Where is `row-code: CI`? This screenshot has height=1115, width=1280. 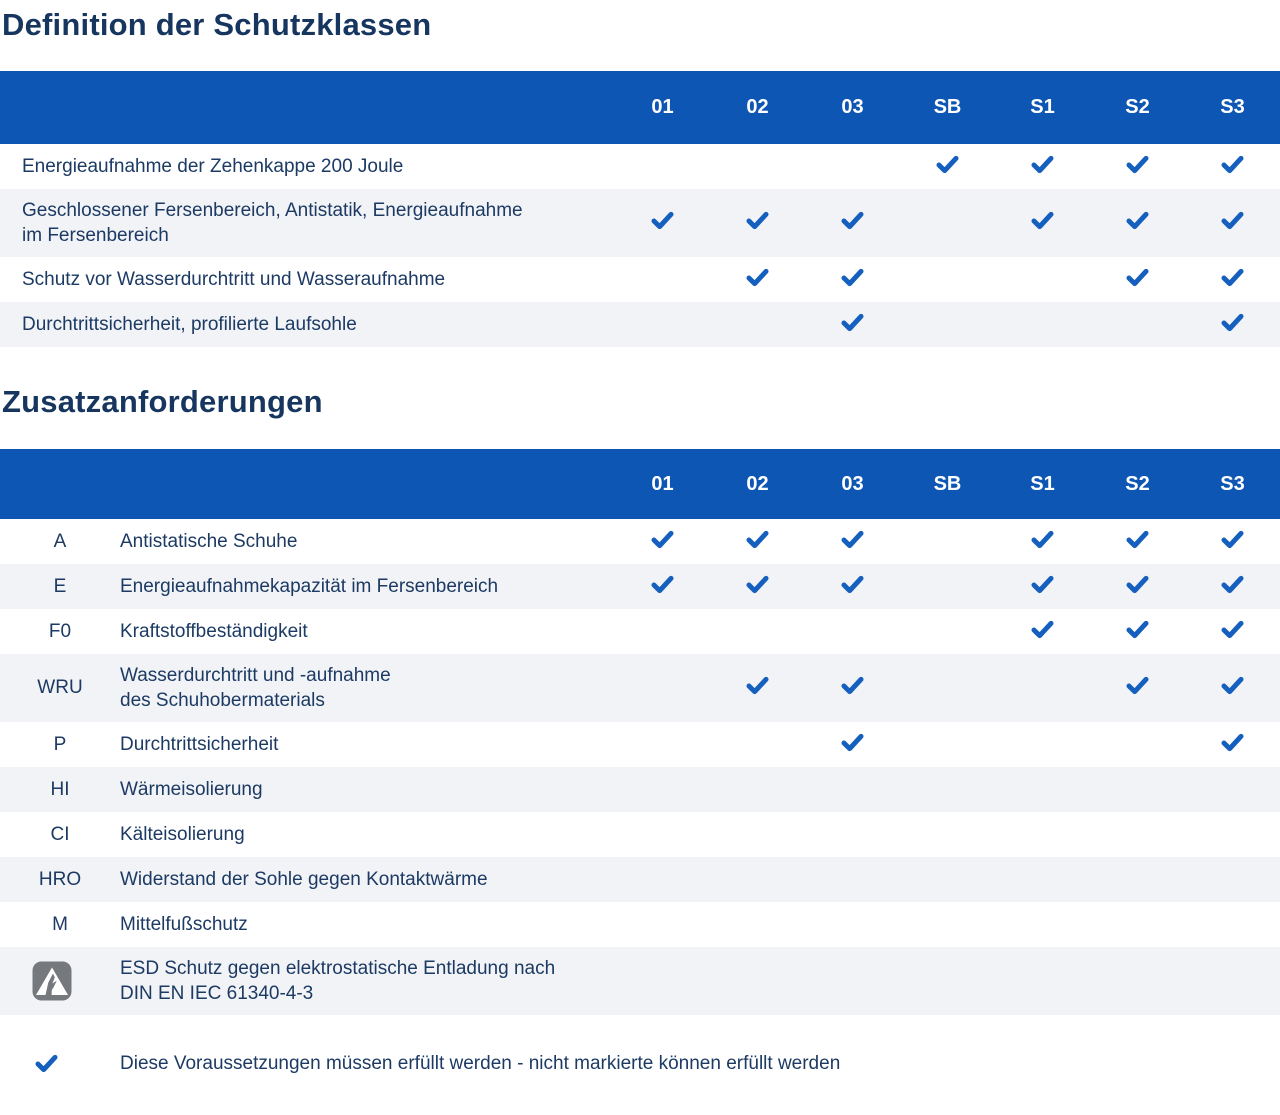 row-code: CI is located at coordinates (60, 834).